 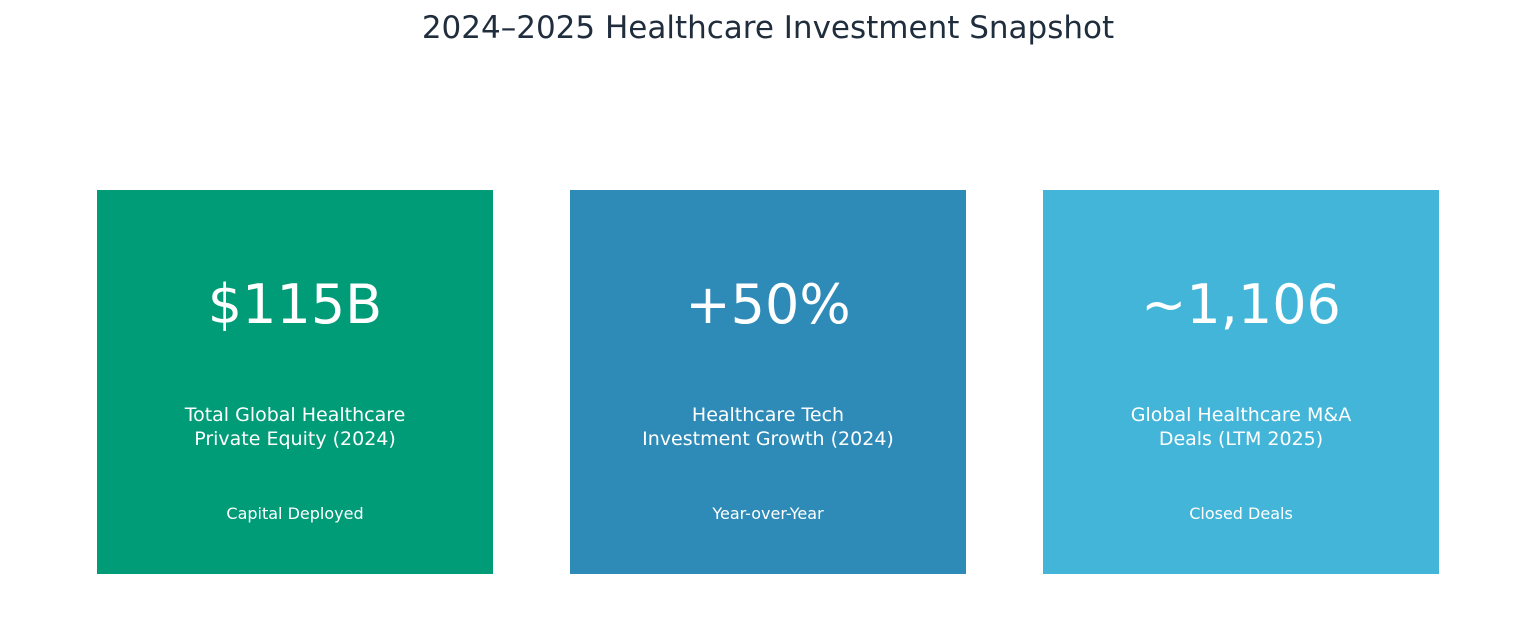 I want to click on kpi-label: Healthcare Tech Investment Growth (2024), so click(x=768, y=427).